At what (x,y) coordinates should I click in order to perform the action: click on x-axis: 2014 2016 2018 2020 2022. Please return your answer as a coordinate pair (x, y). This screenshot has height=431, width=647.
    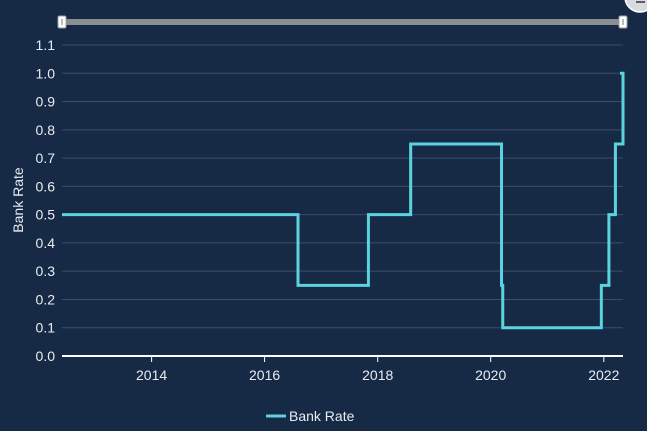
    Looking at the image, I should click on (378, 369).